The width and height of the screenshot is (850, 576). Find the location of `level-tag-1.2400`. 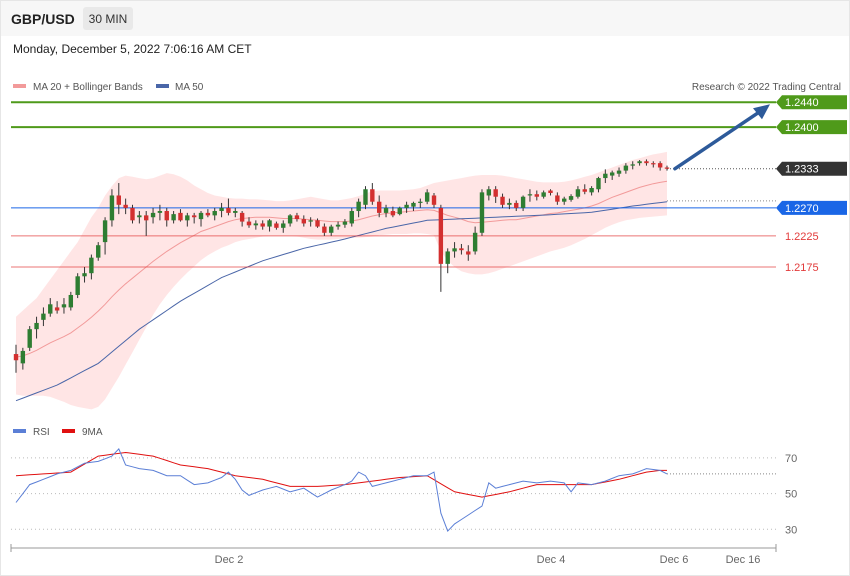

level-tag-1.2400 is located at coordinates (811, 127).